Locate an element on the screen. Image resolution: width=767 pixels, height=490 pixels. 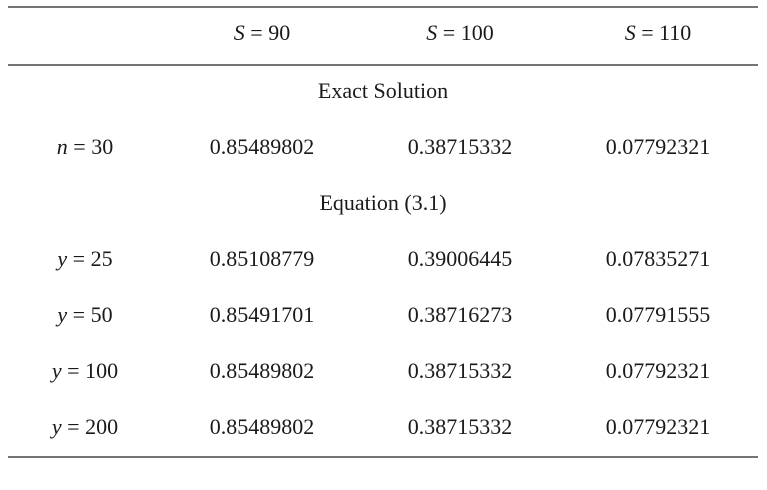
row-label: y = 100 is located at coordinates (84, 370).